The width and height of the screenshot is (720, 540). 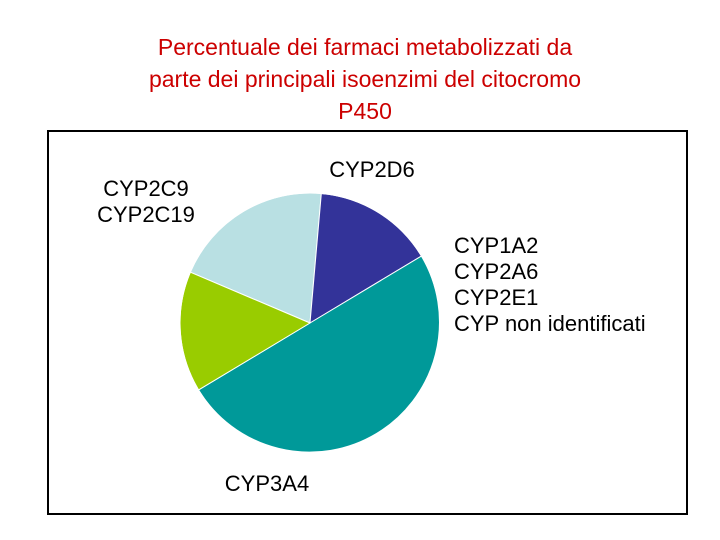 I want to click on slice-label-cyp3a4: CYP3A4, so click(x=267, y=483).